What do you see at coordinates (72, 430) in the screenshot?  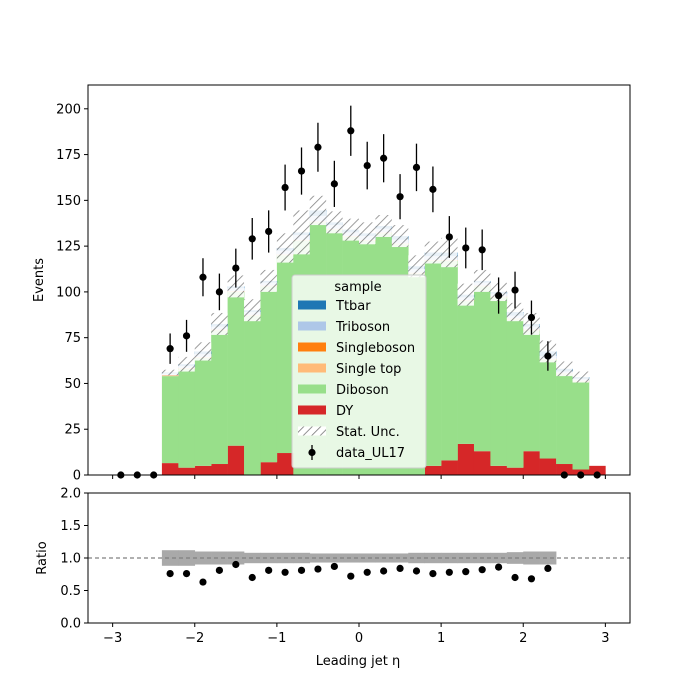 I see `y-tick-label: 25` at bounding box center [72, 430].